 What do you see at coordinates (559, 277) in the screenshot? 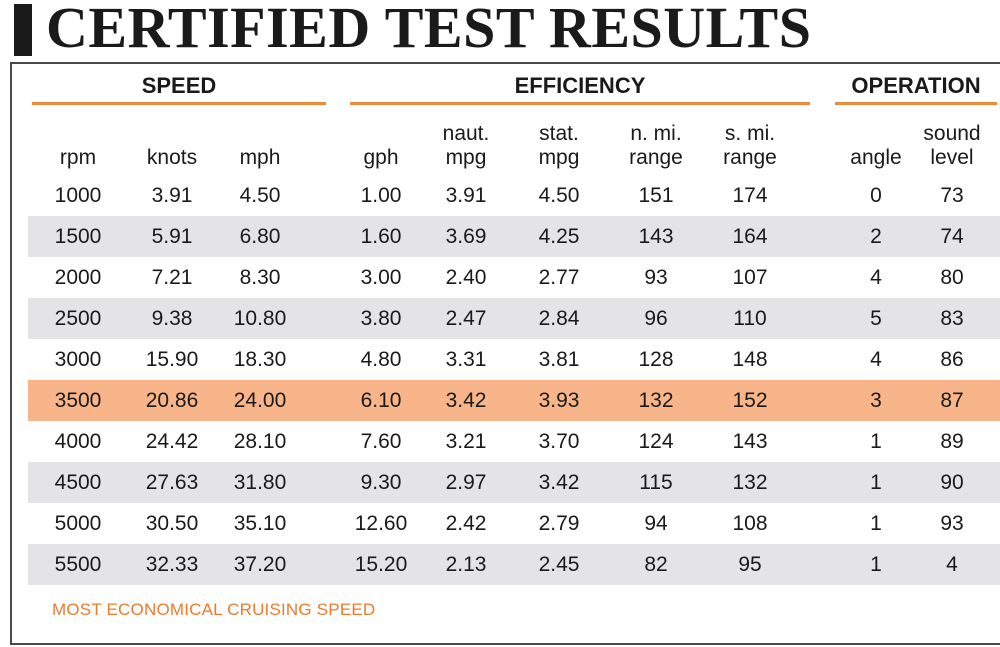
I see `cell-stat-mpg: 2.77` at bounding box center [559, 277].